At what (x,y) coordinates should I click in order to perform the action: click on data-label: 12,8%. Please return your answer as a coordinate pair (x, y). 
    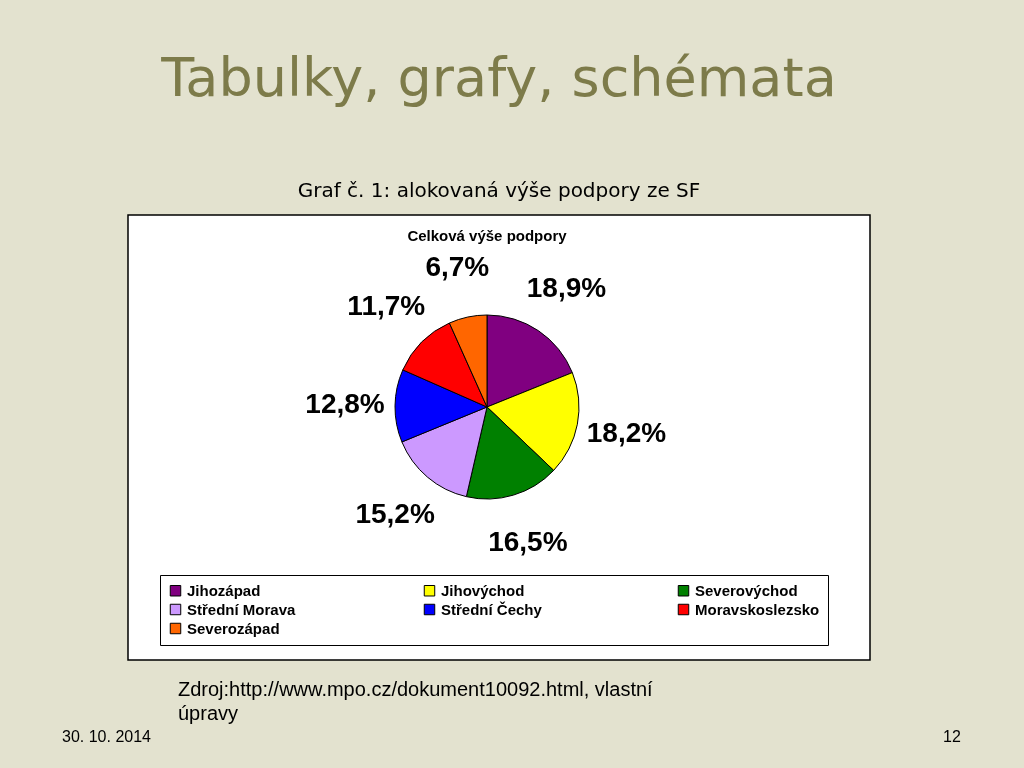
    Looking at the image, I should click on (345, 404).